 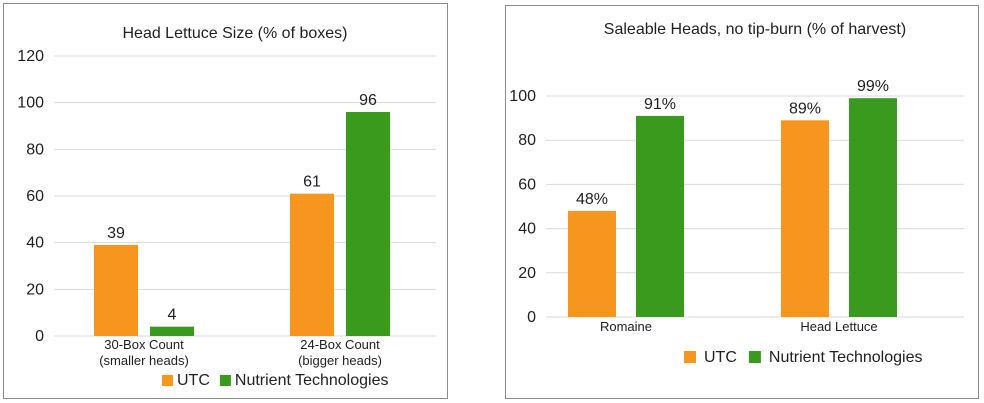 What do you see at coordinates (592, 199) in the screenshot?
I see `data-label: 48%` at bounding box center [592, 199].